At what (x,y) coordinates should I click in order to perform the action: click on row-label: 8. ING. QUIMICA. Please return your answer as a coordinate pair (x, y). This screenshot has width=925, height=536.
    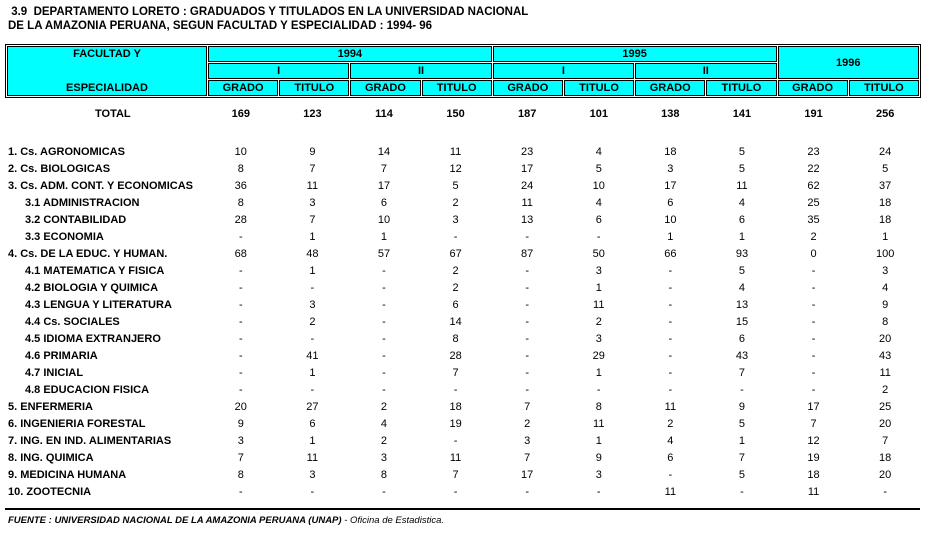
    Looking at the image, I should click on (51, 457).